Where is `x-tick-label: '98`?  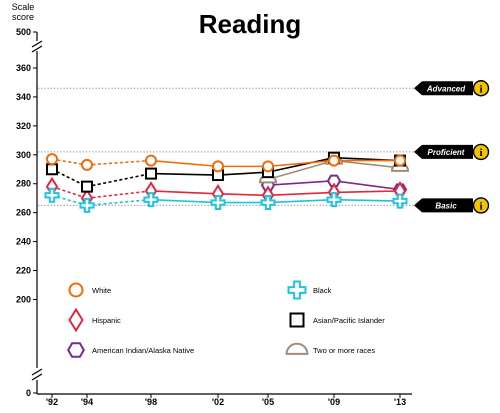 x-tick-label: '98 is located at coordinates (151, 402).